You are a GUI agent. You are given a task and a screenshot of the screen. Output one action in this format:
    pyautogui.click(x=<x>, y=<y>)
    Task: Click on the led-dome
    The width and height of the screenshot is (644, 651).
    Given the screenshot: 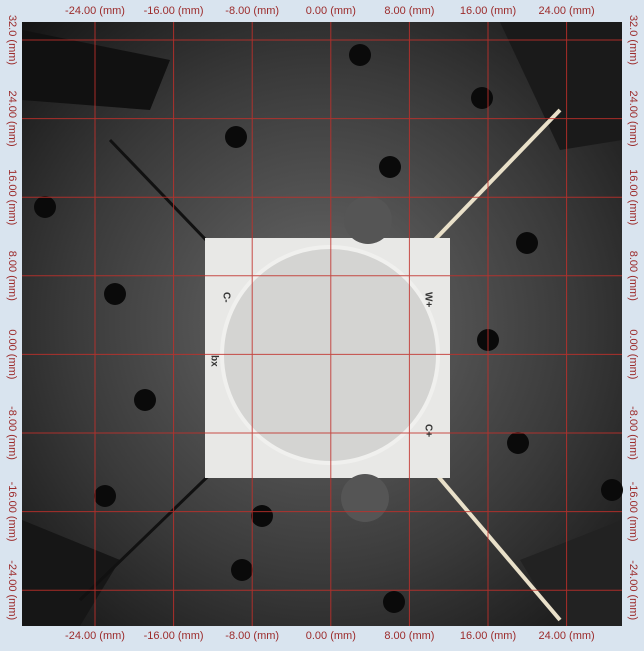 What is the action you would take?
    pyautogui.click(x=330, y=355)
    